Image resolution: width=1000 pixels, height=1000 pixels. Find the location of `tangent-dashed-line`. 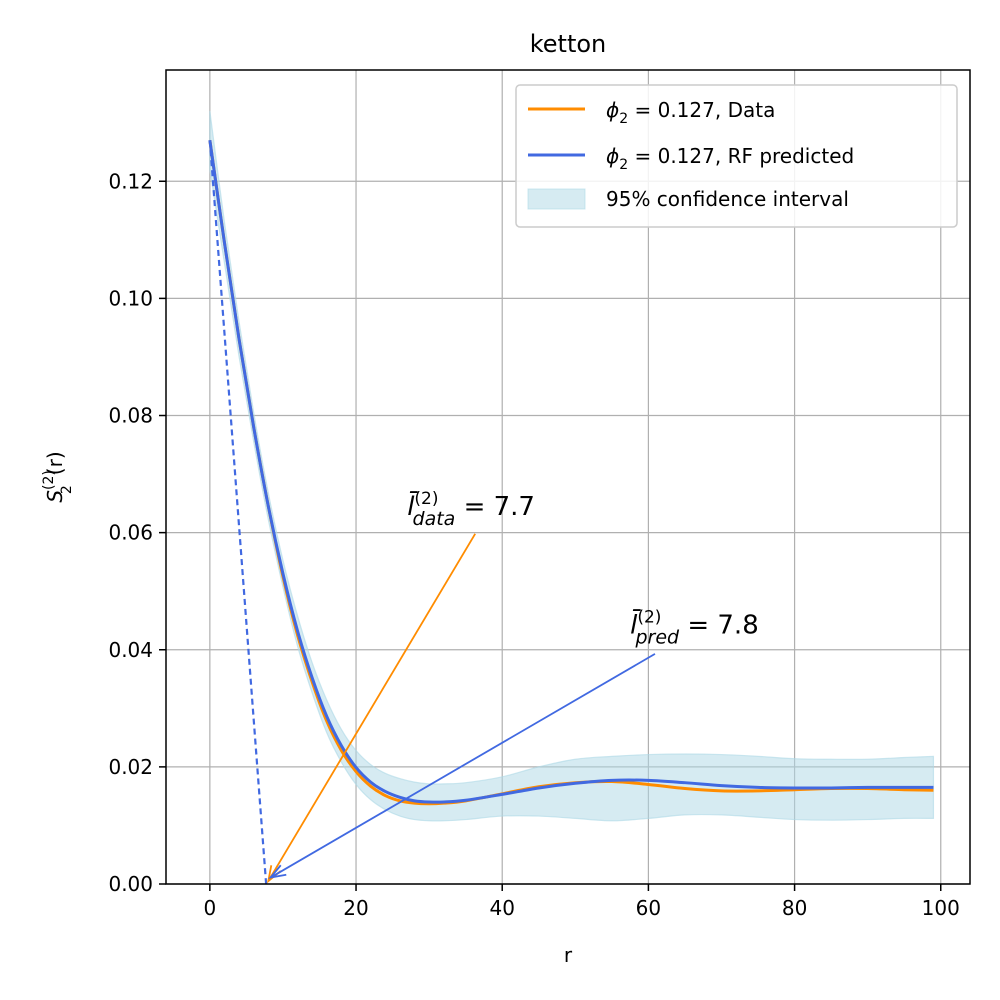

tangent-dashed-line is located at coordinates (238, 512).